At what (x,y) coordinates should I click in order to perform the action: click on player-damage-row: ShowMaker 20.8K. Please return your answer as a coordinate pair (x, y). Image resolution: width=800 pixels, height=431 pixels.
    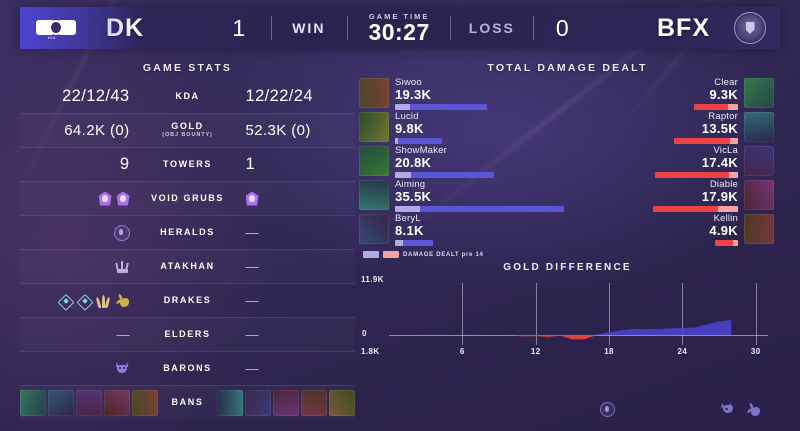
    Looking at the image, I should click on (461, 162).